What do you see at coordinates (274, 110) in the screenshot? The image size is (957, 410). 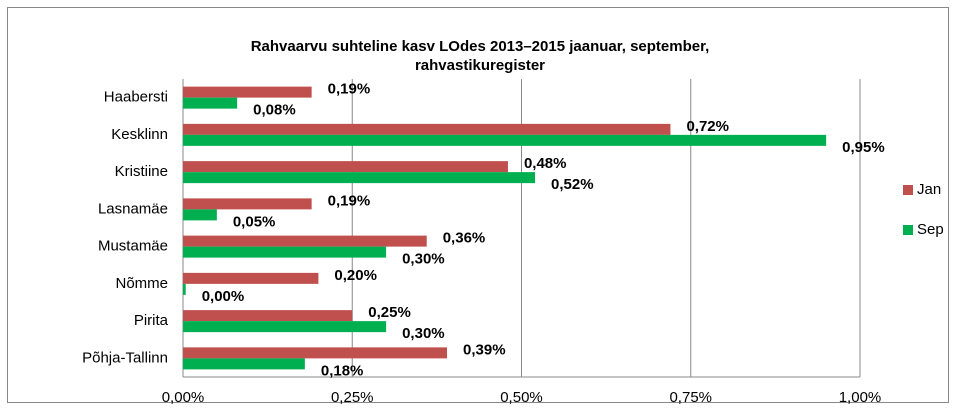 I see `value-label: 0,08%` at bounding box center [274, 110].